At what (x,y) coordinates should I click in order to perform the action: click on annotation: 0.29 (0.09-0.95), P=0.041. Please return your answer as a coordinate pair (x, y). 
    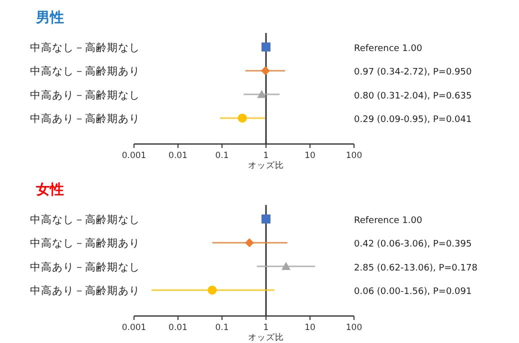
    Looking at the image, I should click on (413, 120).